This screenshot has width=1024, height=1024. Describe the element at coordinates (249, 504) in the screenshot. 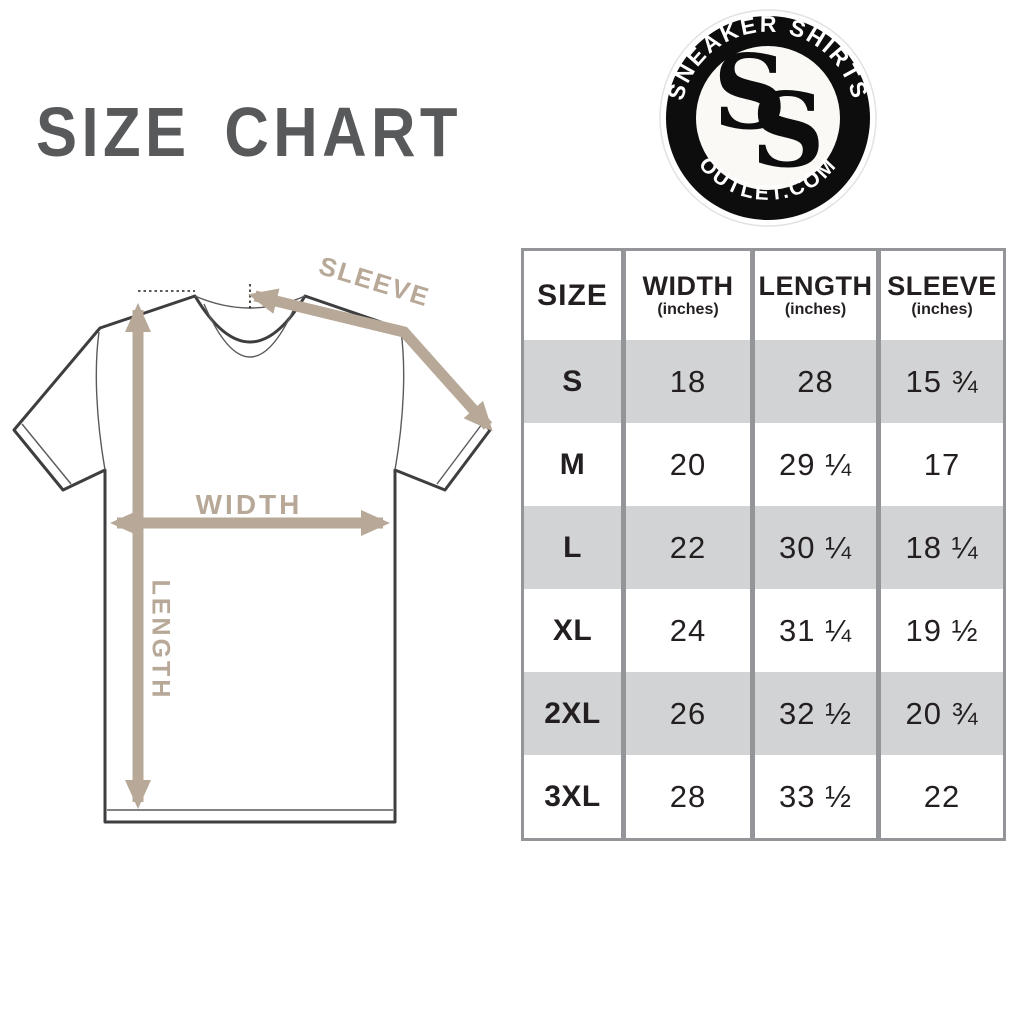

I see `width-label: WIDTH` at that location.